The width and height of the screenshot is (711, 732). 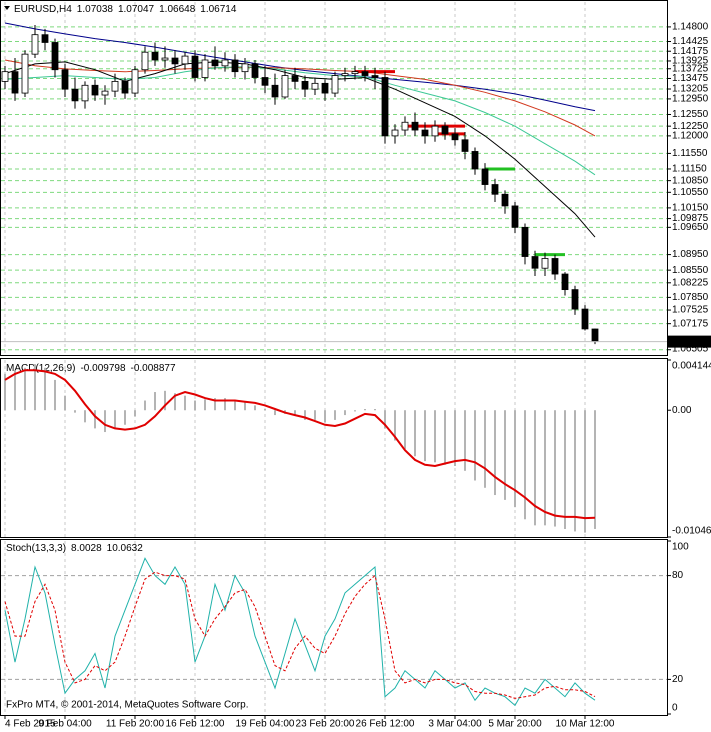 I want to click on y-tick-label: 1.13925, so click(x=690, y=61).